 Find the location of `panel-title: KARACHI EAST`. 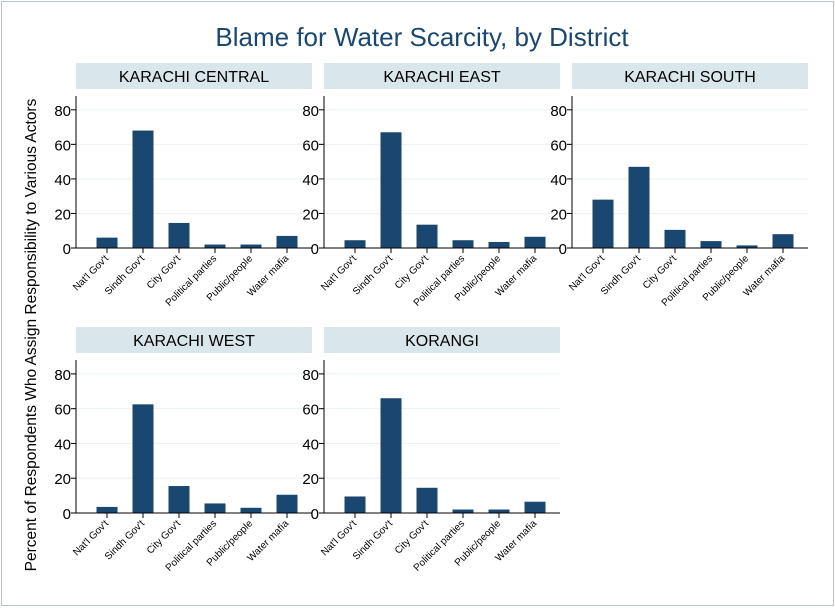

panel-title: KARACHI EAST is located at coordinates (442, 77).